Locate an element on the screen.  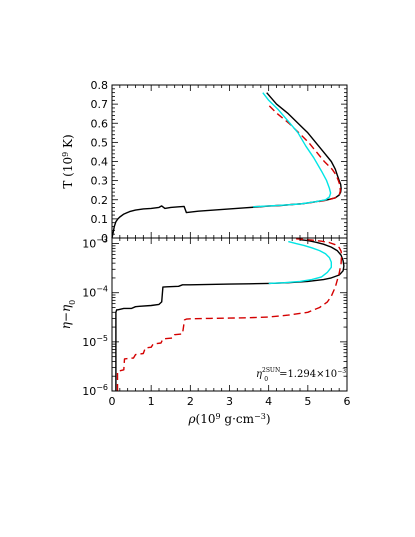
bottom-ytick-label: 10⁻⁶ is located at coordinates (95, 390).